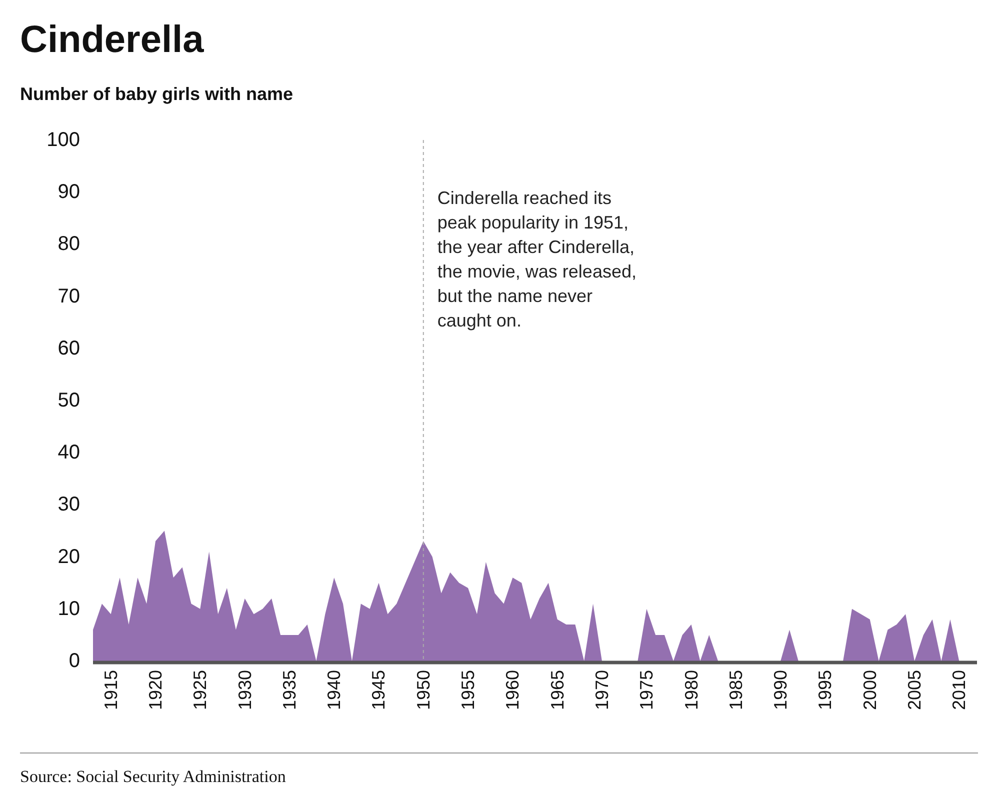 This screenshot has height=811, width=998. I want to click on x-tick-label: 1920, so click(156, 690).